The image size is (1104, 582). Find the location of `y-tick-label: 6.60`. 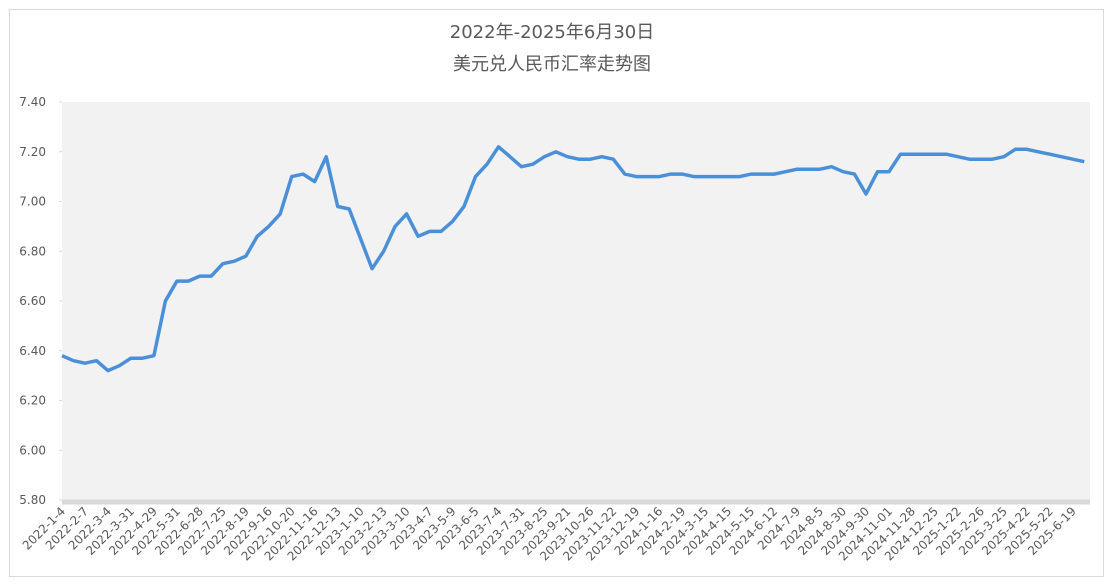

y-tick-label: 6.60 is located at coordinates (32, 301).